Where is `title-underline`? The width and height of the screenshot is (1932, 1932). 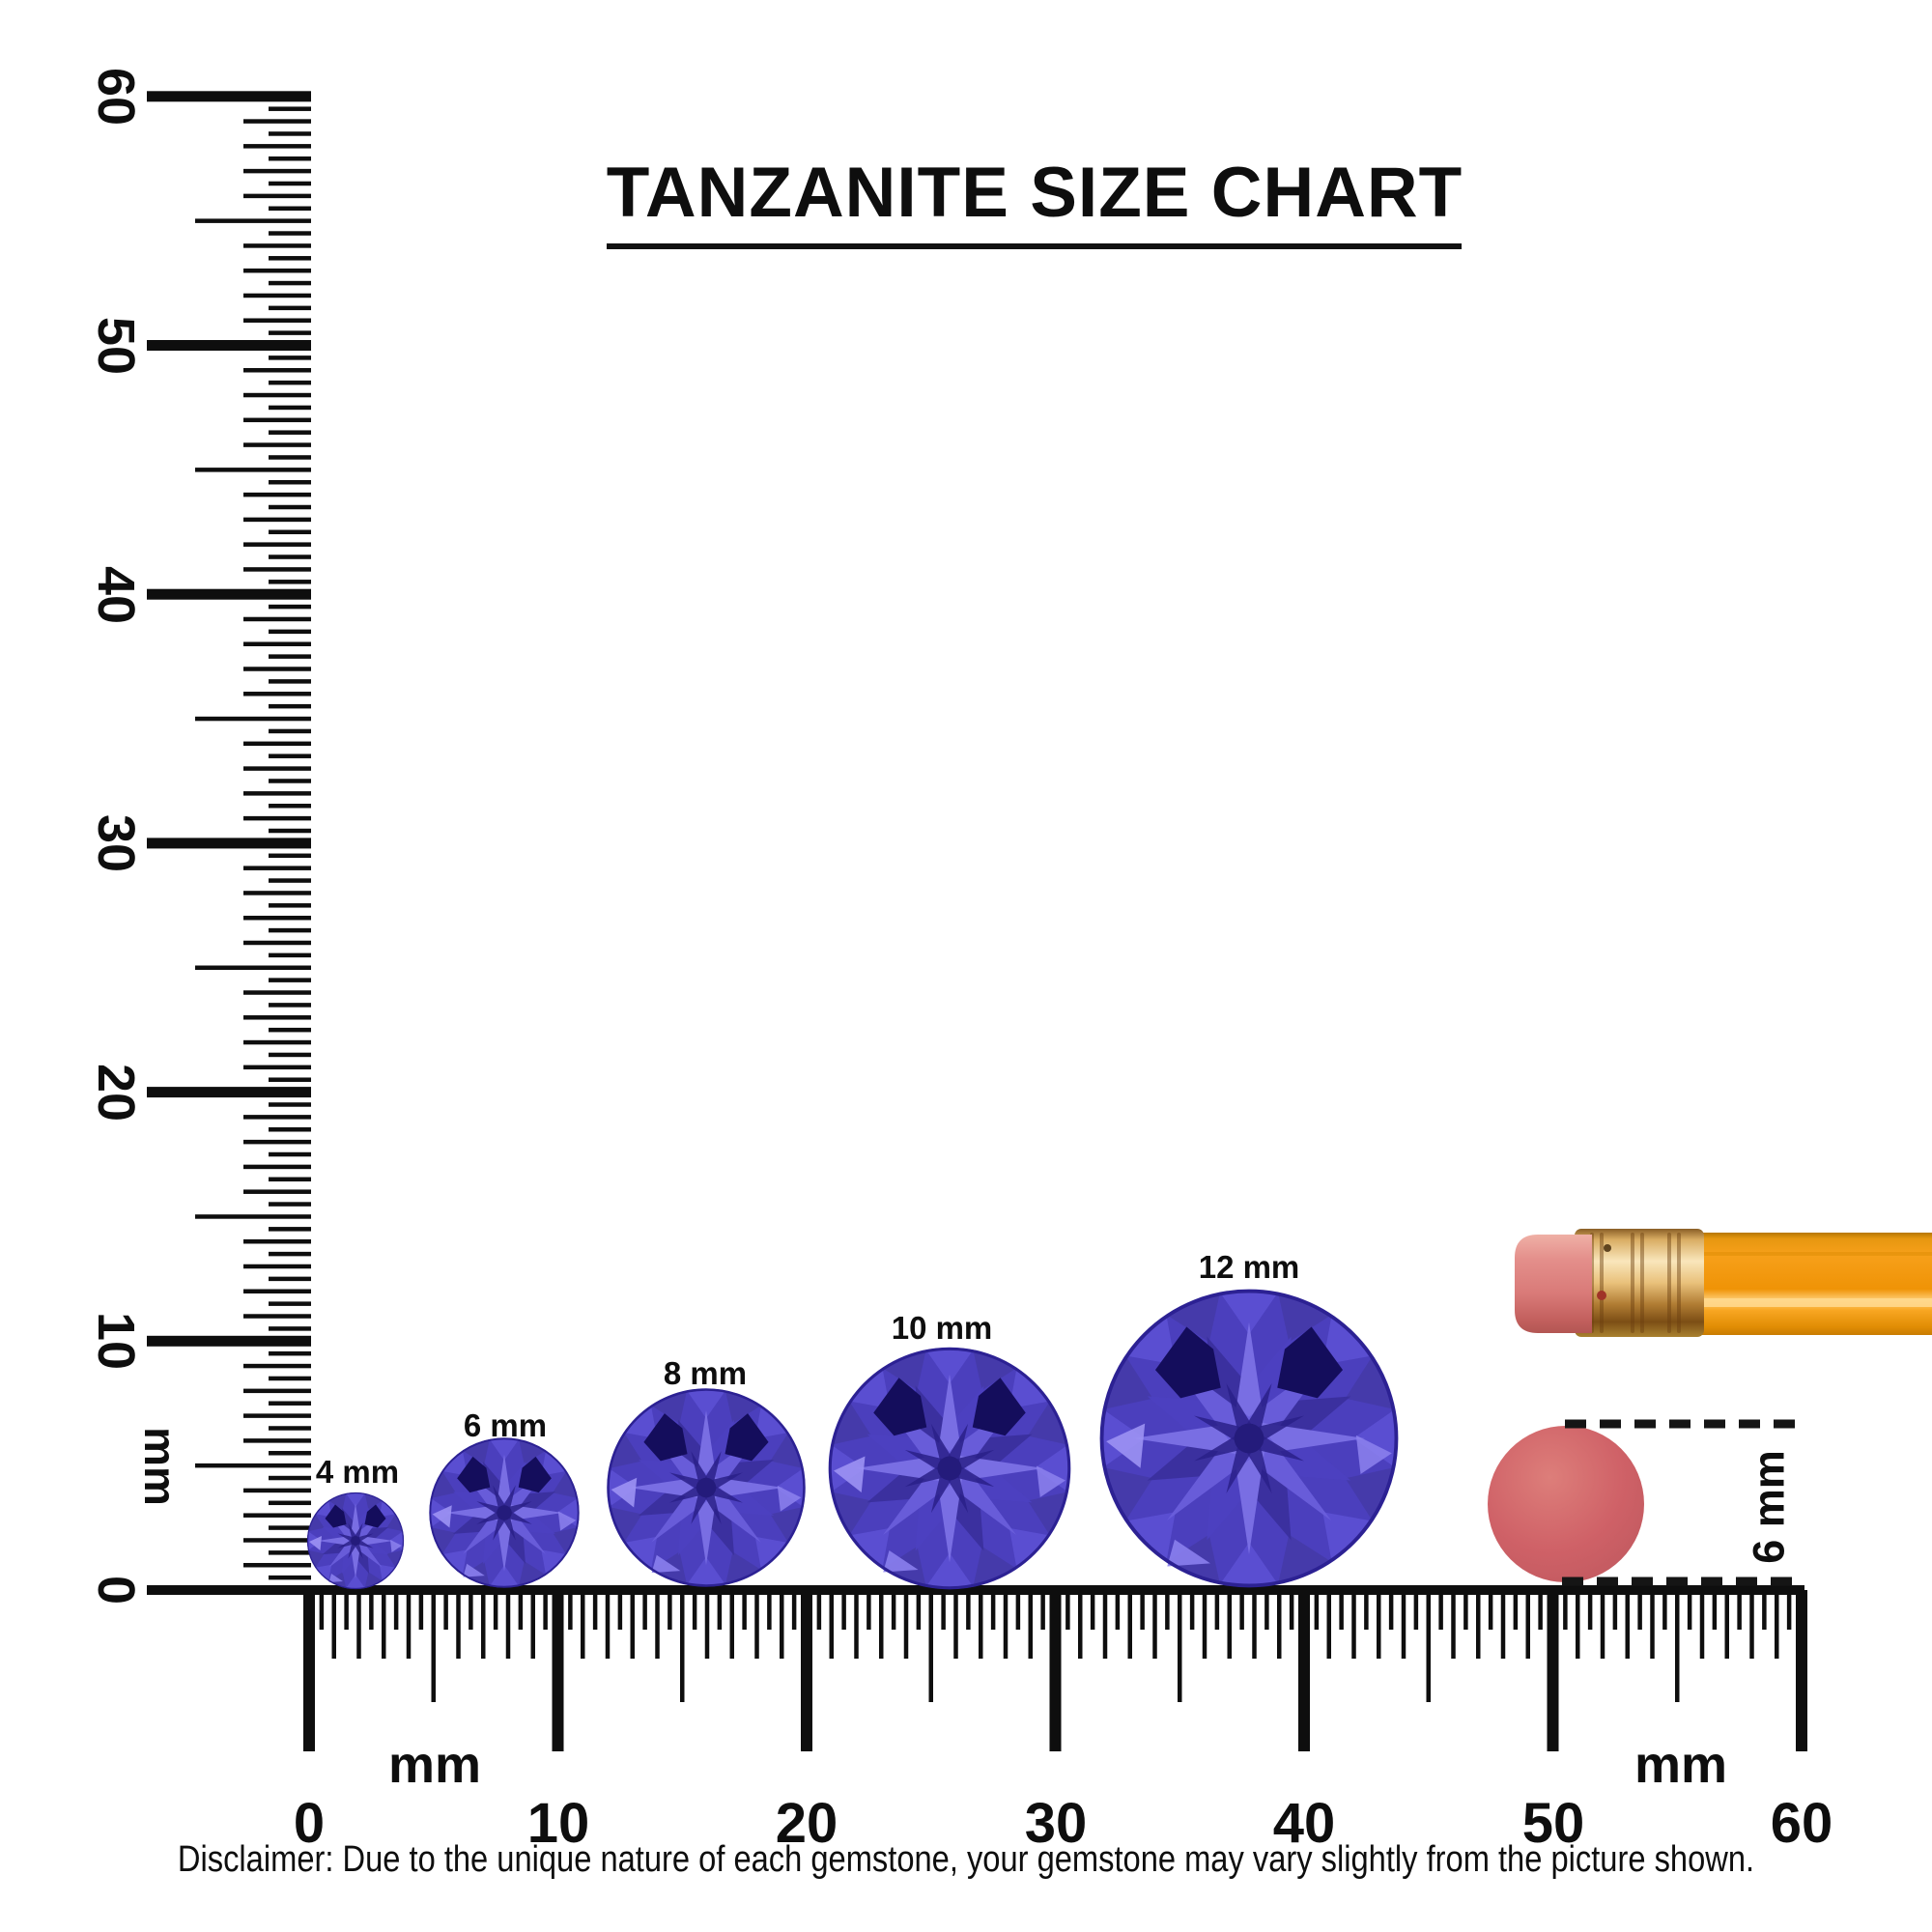
title-underline is located at coordinates (1034, 246).